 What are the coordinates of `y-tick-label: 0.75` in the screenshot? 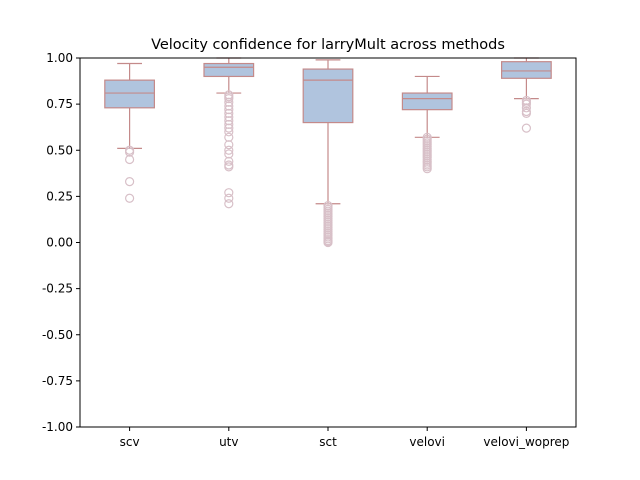 It's located at (59, 104).